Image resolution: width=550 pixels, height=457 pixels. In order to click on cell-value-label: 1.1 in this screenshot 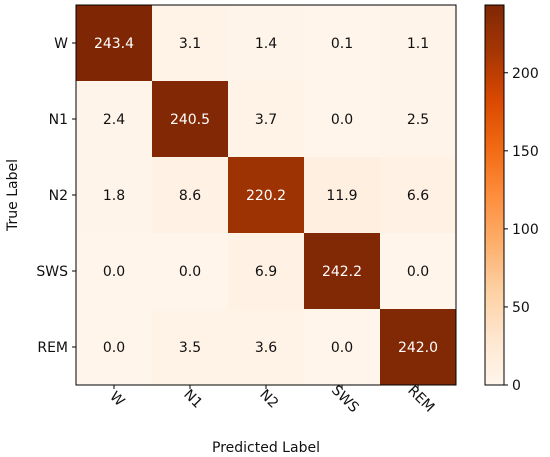, I will do `click(418, 44)`.